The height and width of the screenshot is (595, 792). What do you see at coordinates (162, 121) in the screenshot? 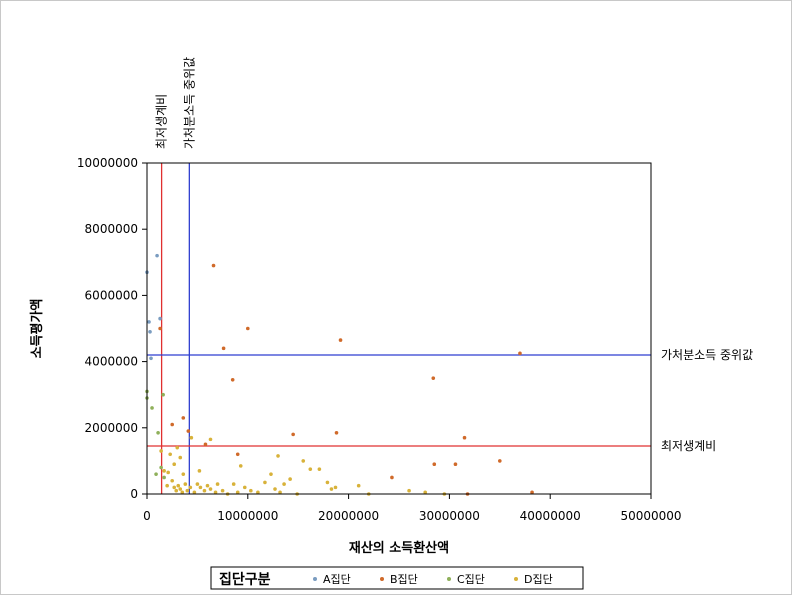
I see `reference-label-vertical: 최저생계비` at bounding box center [162, 121].